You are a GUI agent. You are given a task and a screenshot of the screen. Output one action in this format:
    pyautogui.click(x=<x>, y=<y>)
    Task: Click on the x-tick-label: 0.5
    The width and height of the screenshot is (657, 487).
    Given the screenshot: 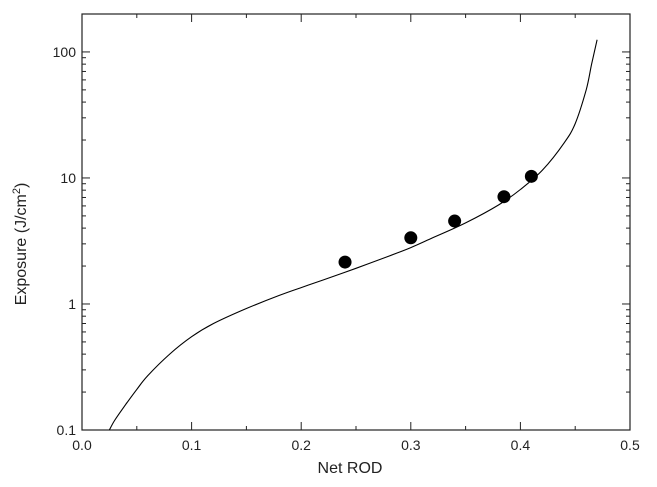 What is the action you would take?
    pyautogui.click(x=630, y=445)
    